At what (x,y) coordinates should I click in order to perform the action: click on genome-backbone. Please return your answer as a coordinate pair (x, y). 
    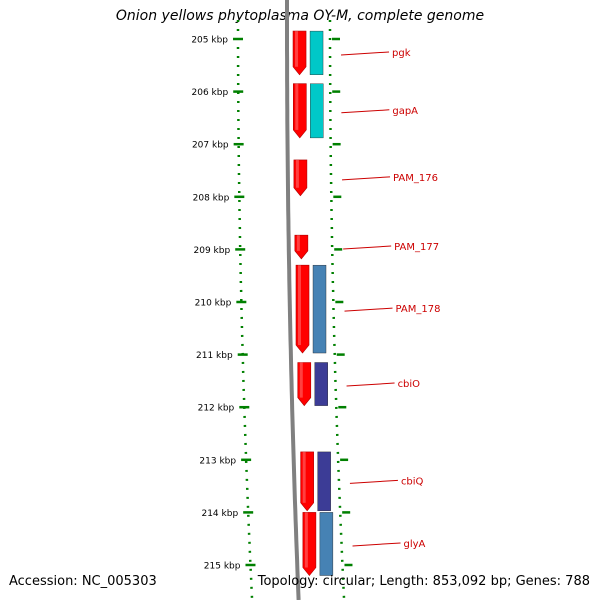
    Looking at the image, I should click on (293, 300).